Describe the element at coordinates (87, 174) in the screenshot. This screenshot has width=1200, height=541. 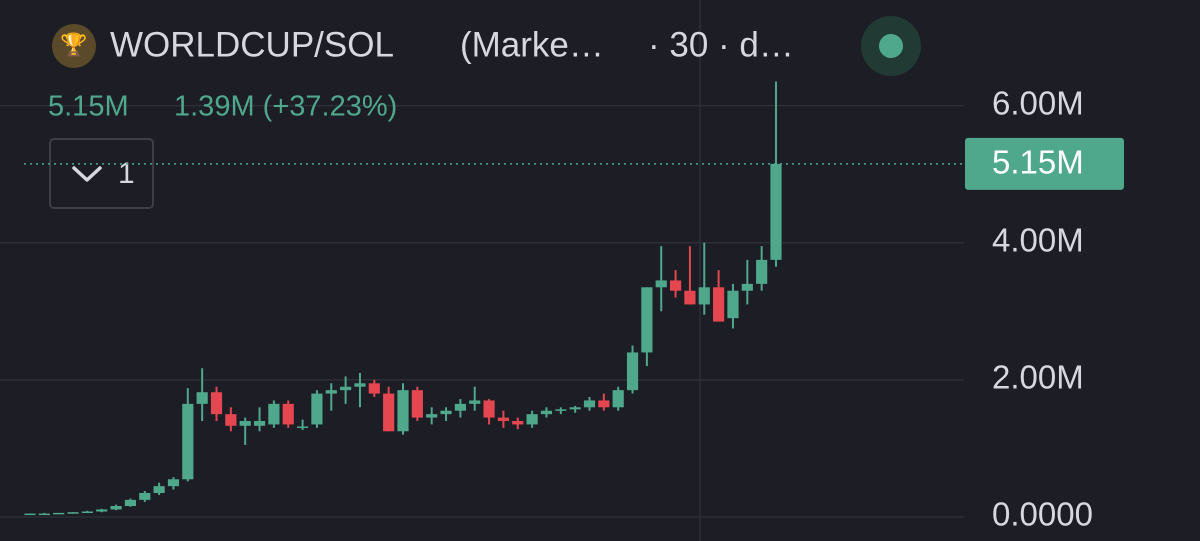
I see `chevron` at that location.